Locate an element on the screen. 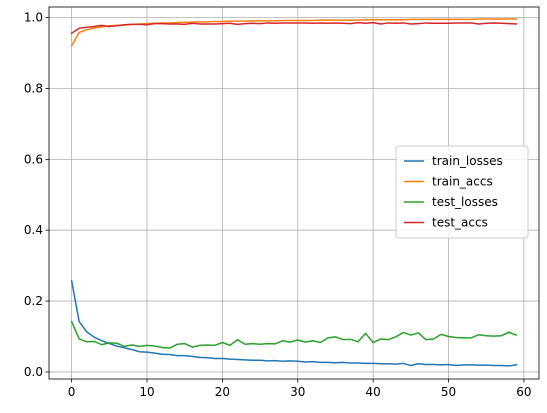 The height and width of the screenshot is (413, 547). y-tick-label: 0.2 is located at coordinates (33, 301).